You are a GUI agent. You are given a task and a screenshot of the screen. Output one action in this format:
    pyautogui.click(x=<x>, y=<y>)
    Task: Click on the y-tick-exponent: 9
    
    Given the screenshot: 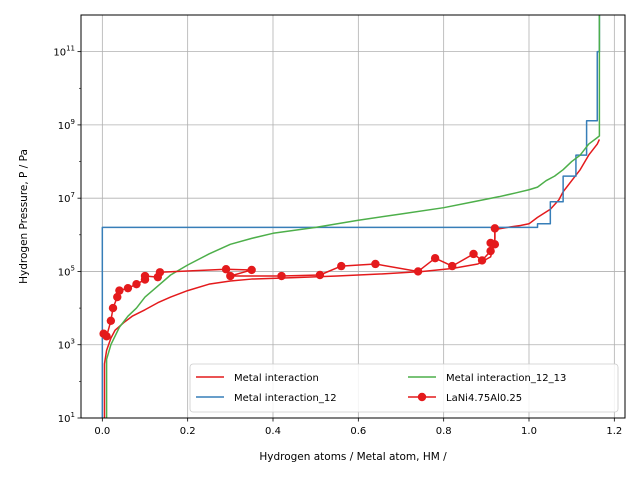 What is the action you would take?
    pyautogui.click(x=73, y=122)
    